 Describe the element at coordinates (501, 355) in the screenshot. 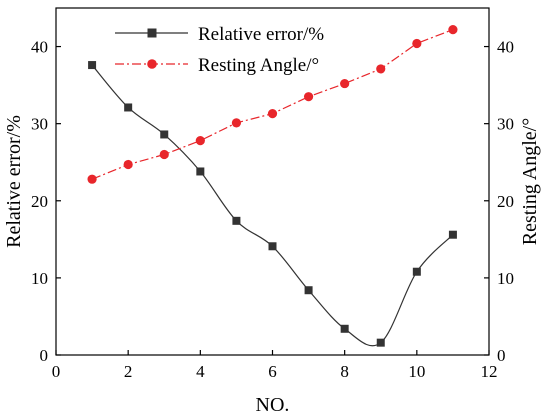

I see `y-right-tick-label: 0` at that location.